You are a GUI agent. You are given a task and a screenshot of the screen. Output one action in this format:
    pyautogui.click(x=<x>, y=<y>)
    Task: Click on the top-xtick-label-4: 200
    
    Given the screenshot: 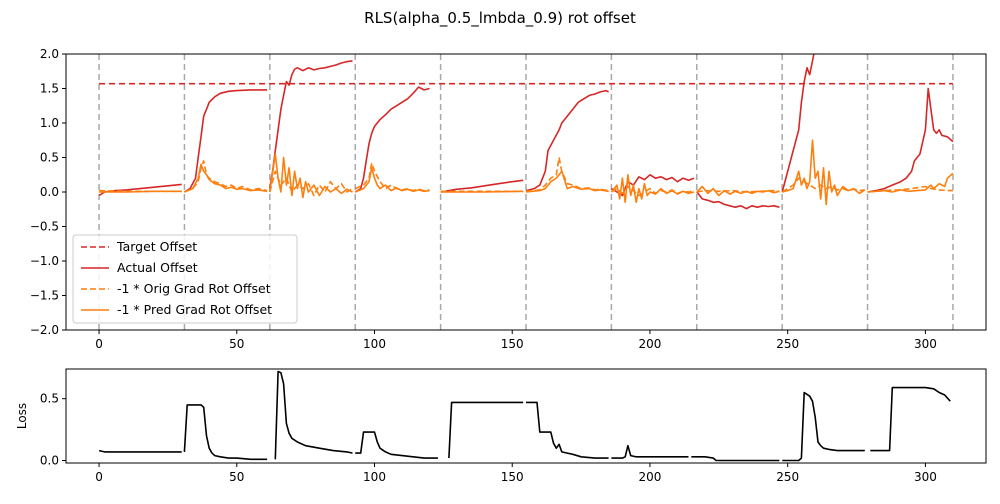 What is the action you would take?
    pyautogui.click(x=649, y=344)
    